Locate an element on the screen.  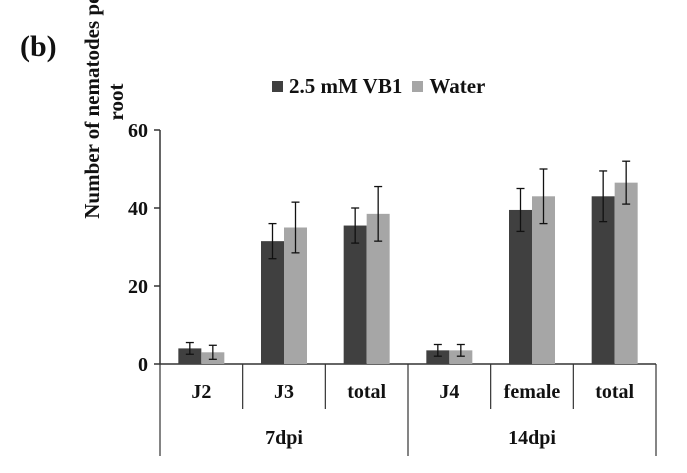
y-tick-label: 20 is located at coordinates (138, 287).